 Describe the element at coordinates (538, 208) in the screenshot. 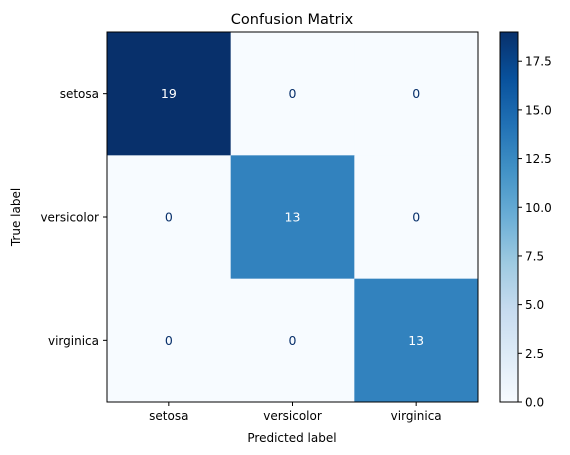

I see `colorbar-tick-label: 10.0` at that location.